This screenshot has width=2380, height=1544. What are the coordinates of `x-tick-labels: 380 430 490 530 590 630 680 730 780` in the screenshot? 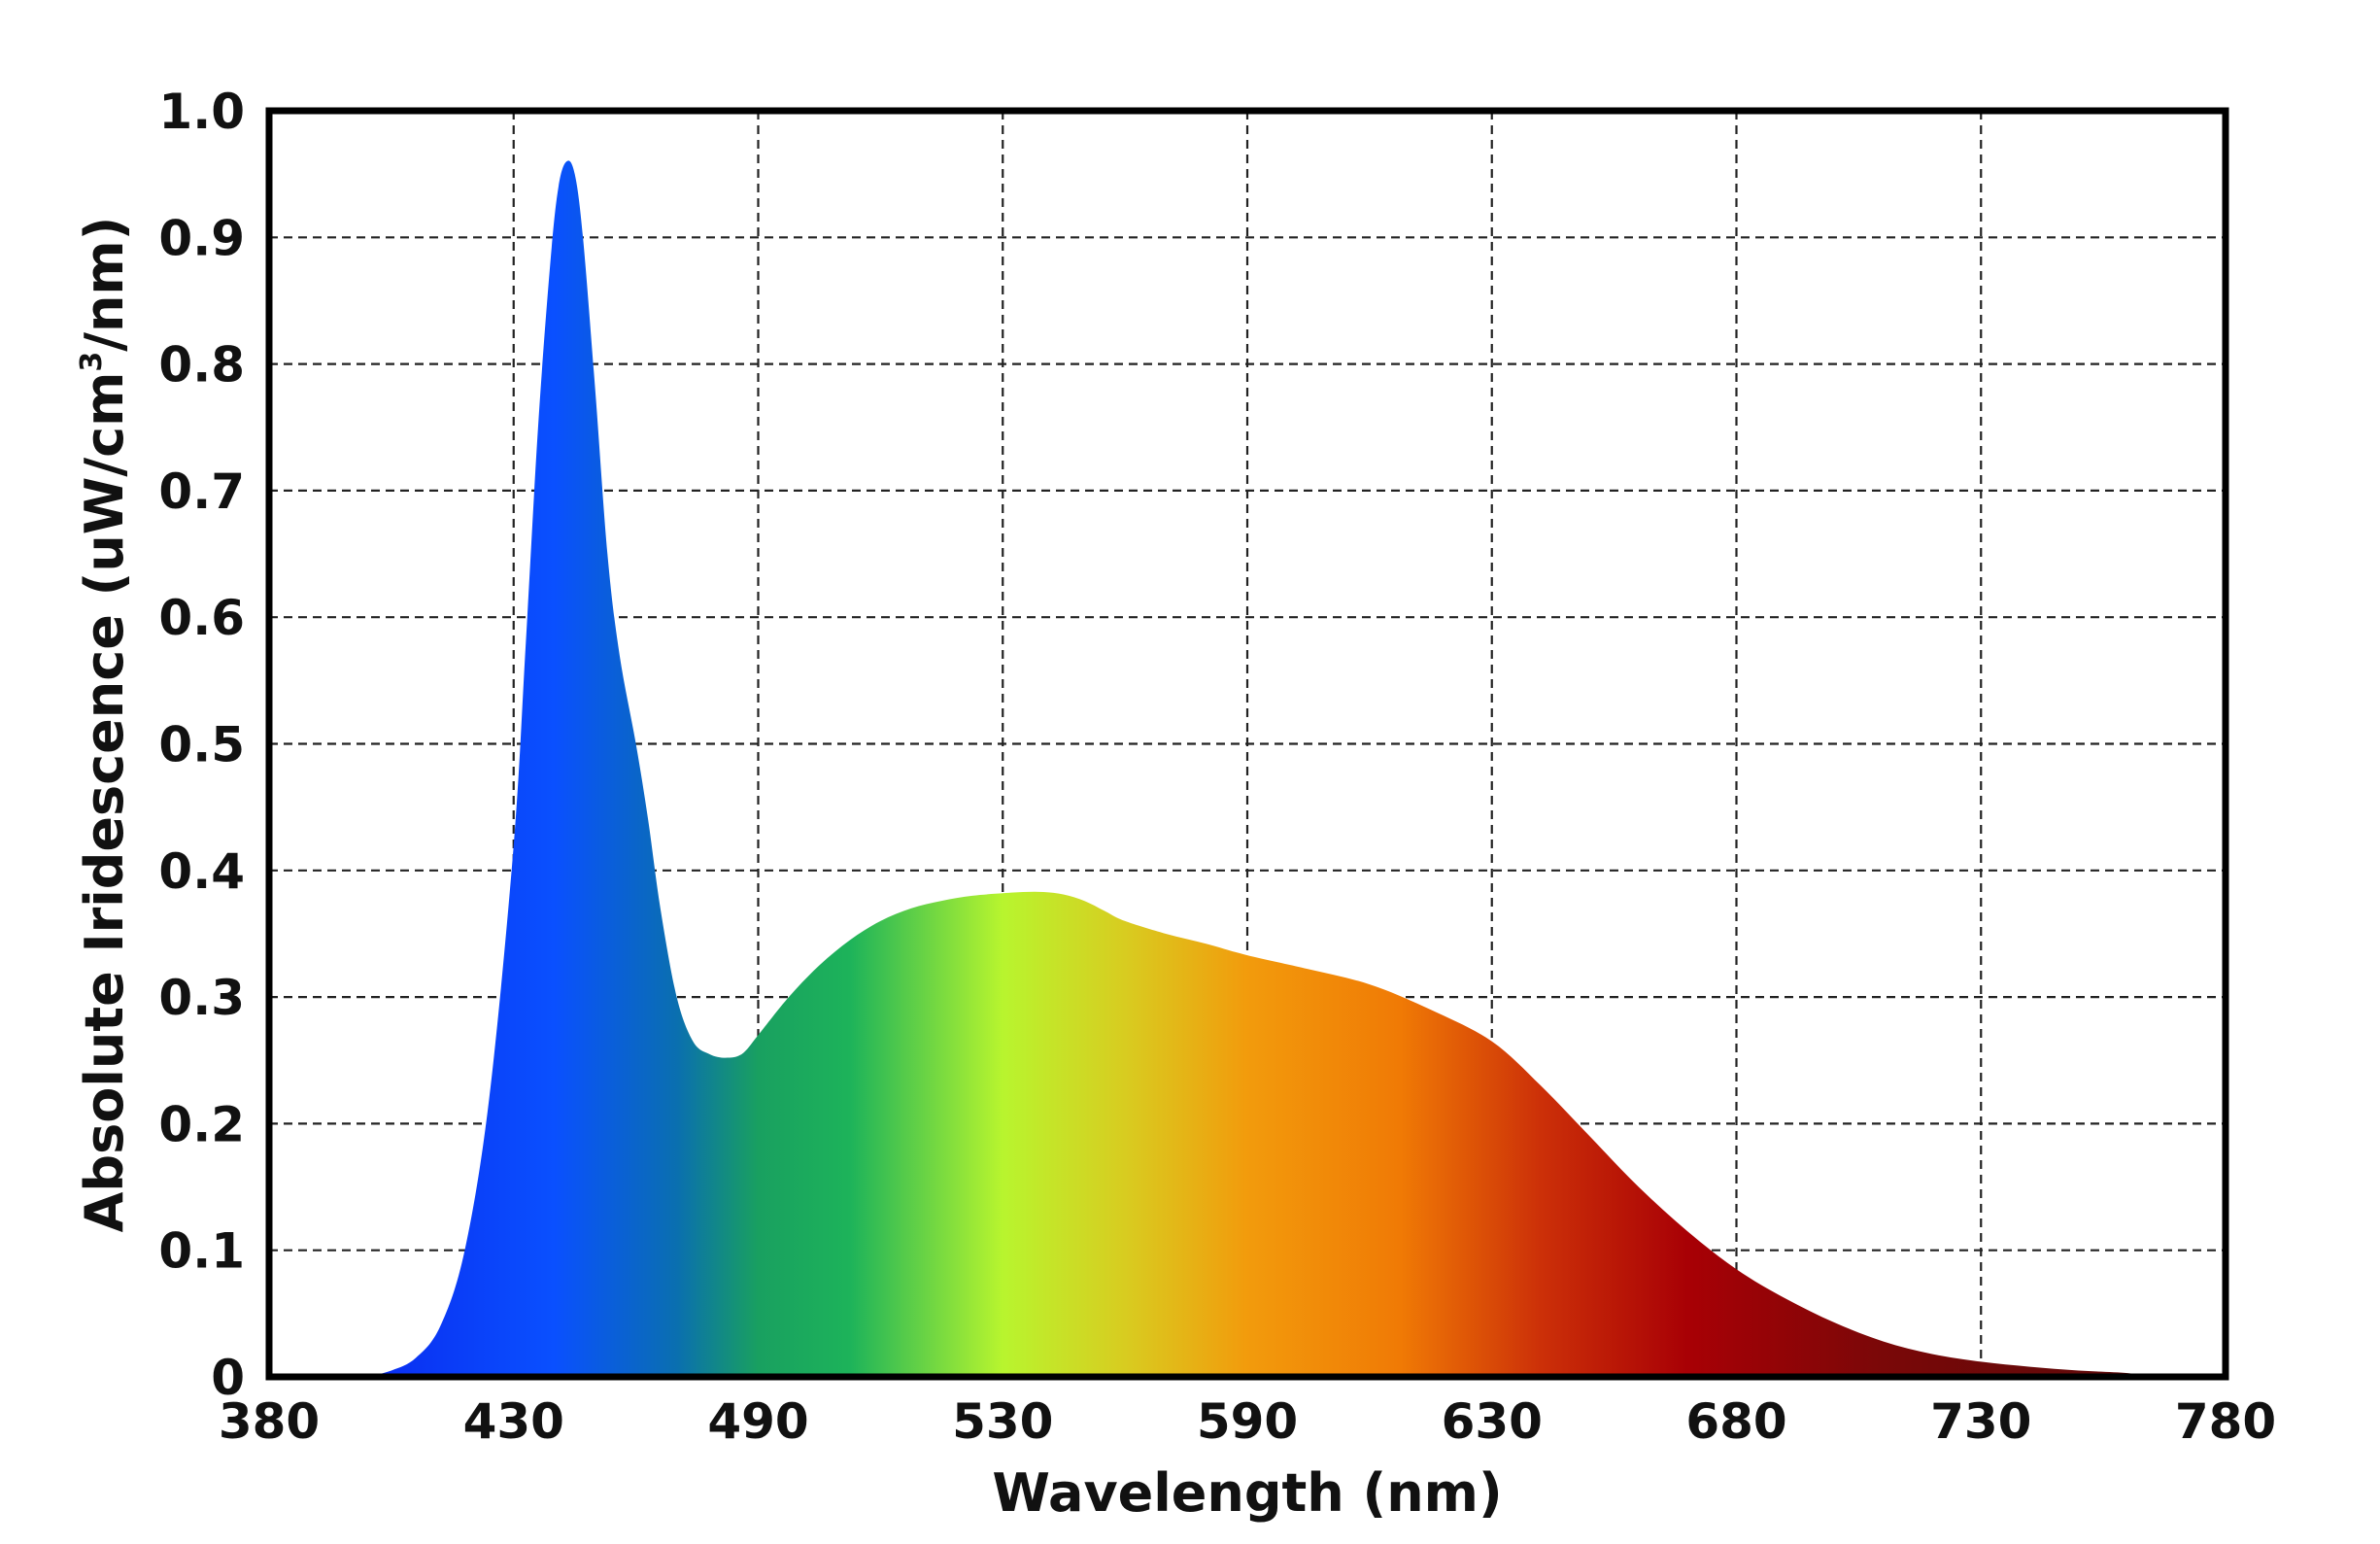 It's located at (1247, 1421).